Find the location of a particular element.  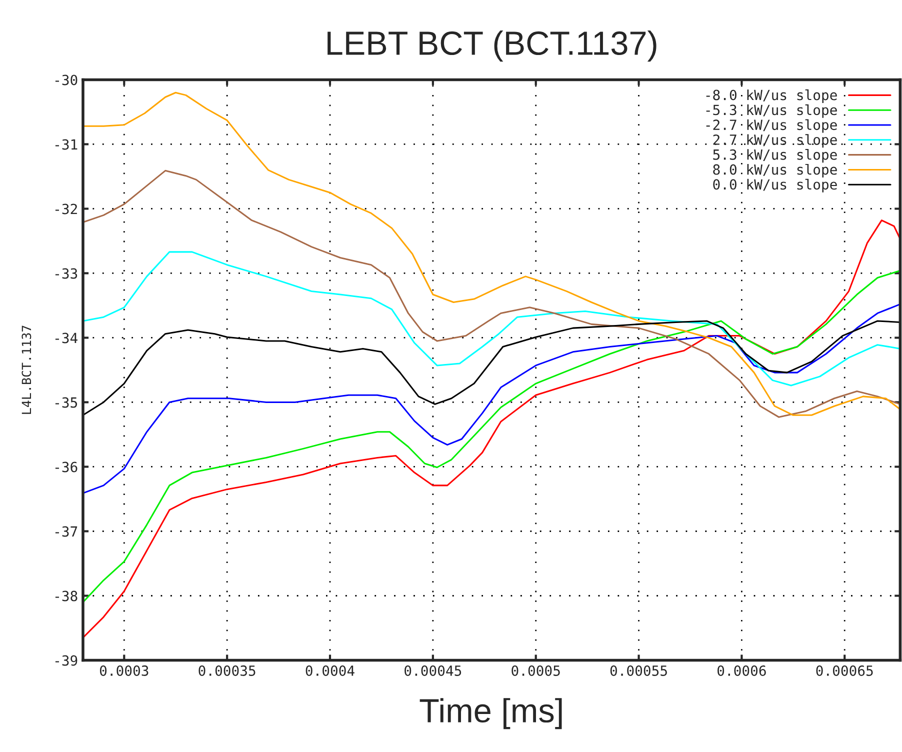

y-tick-label: -35 is located at coordinates (66, 402).